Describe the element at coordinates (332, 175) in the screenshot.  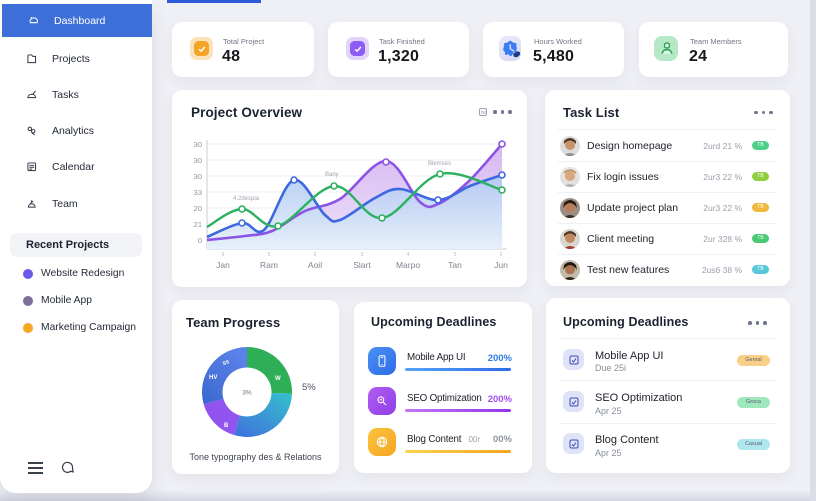
I see `svg-text: Bany` at that location.